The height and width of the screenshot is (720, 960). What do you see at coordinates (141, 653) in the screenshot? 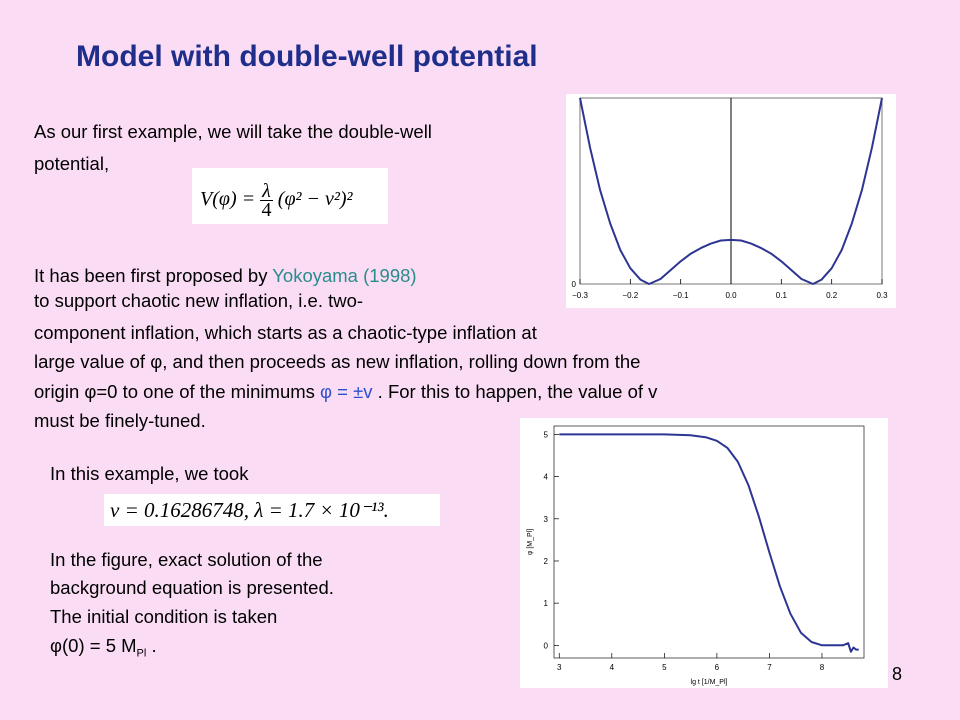
I see `planck-subscript: Pl` at bounding box center [141, 653].